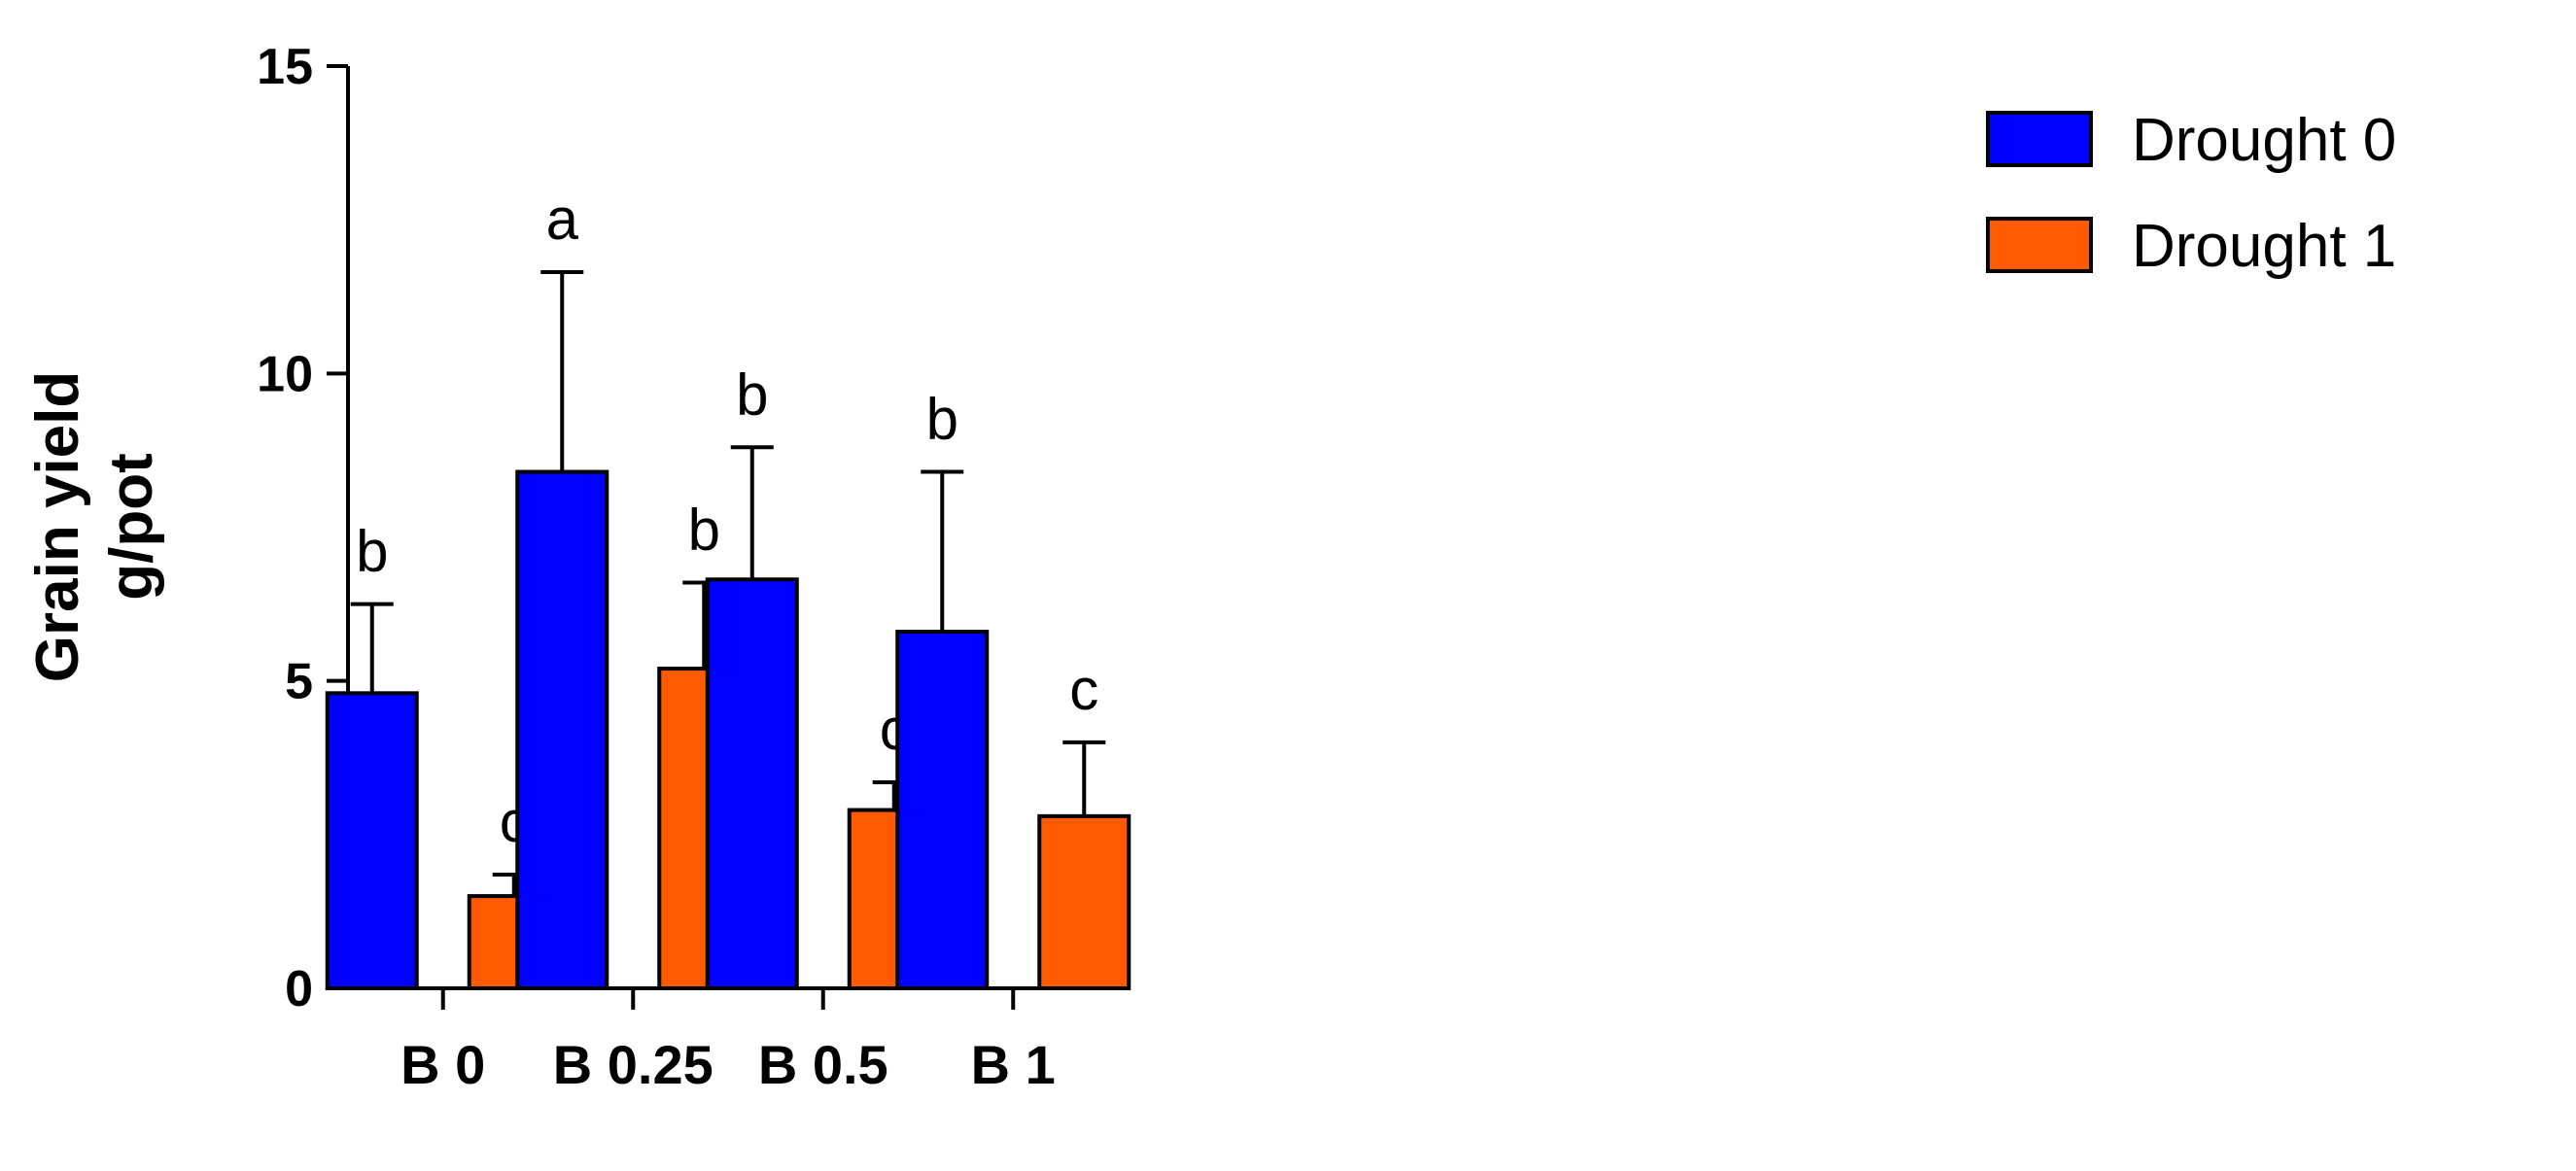 The height and width of the screenshot is (1171, 2576). Describe the element at coordinates (58, 526) in the screenshot. I see `y-axis-title-line-1: Grain yield` at that location.